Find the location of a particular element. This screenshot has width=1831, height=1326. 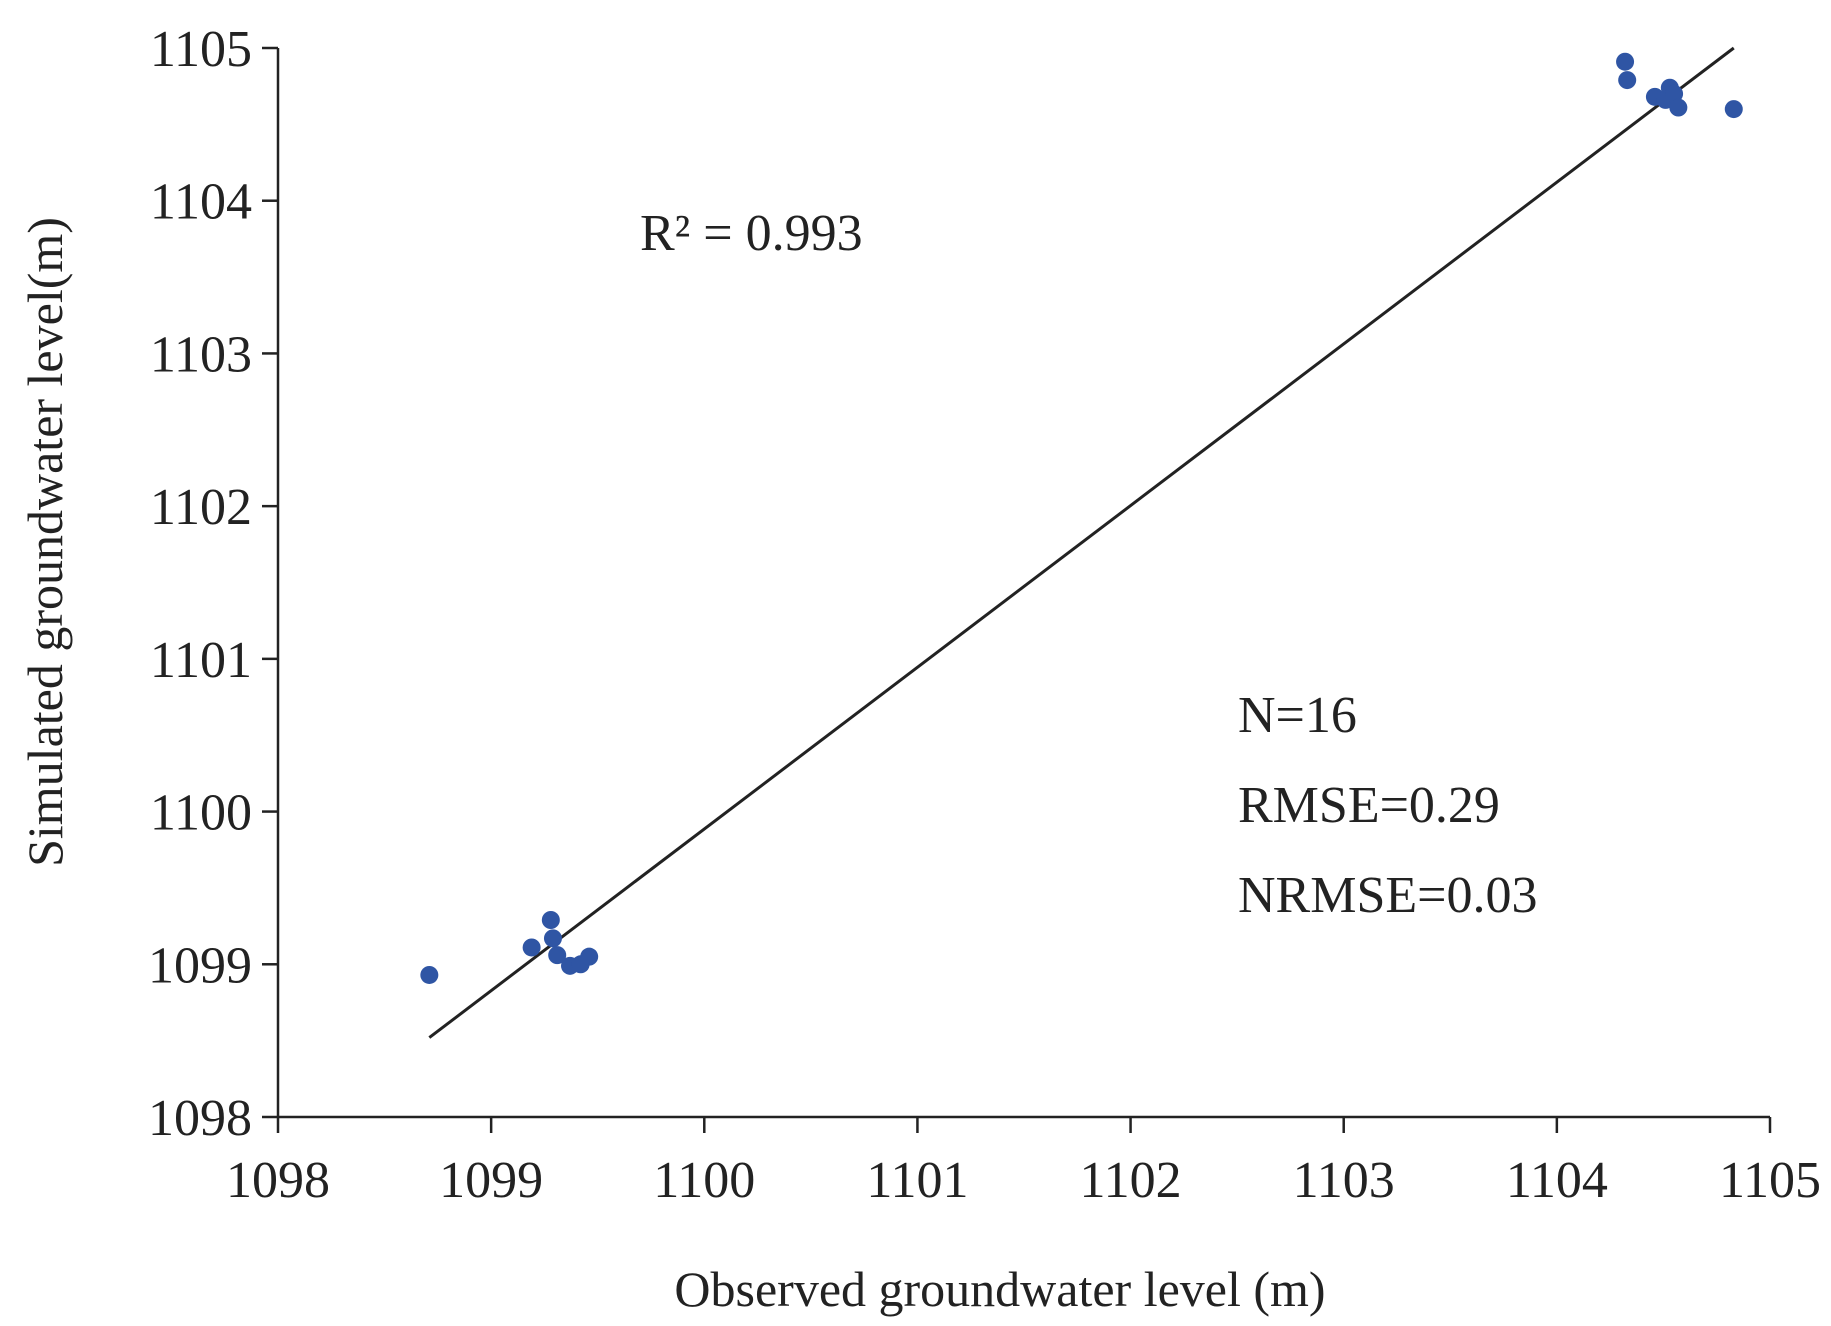

y-tick-label-1: 1099 is located at coordinates (200, 965).